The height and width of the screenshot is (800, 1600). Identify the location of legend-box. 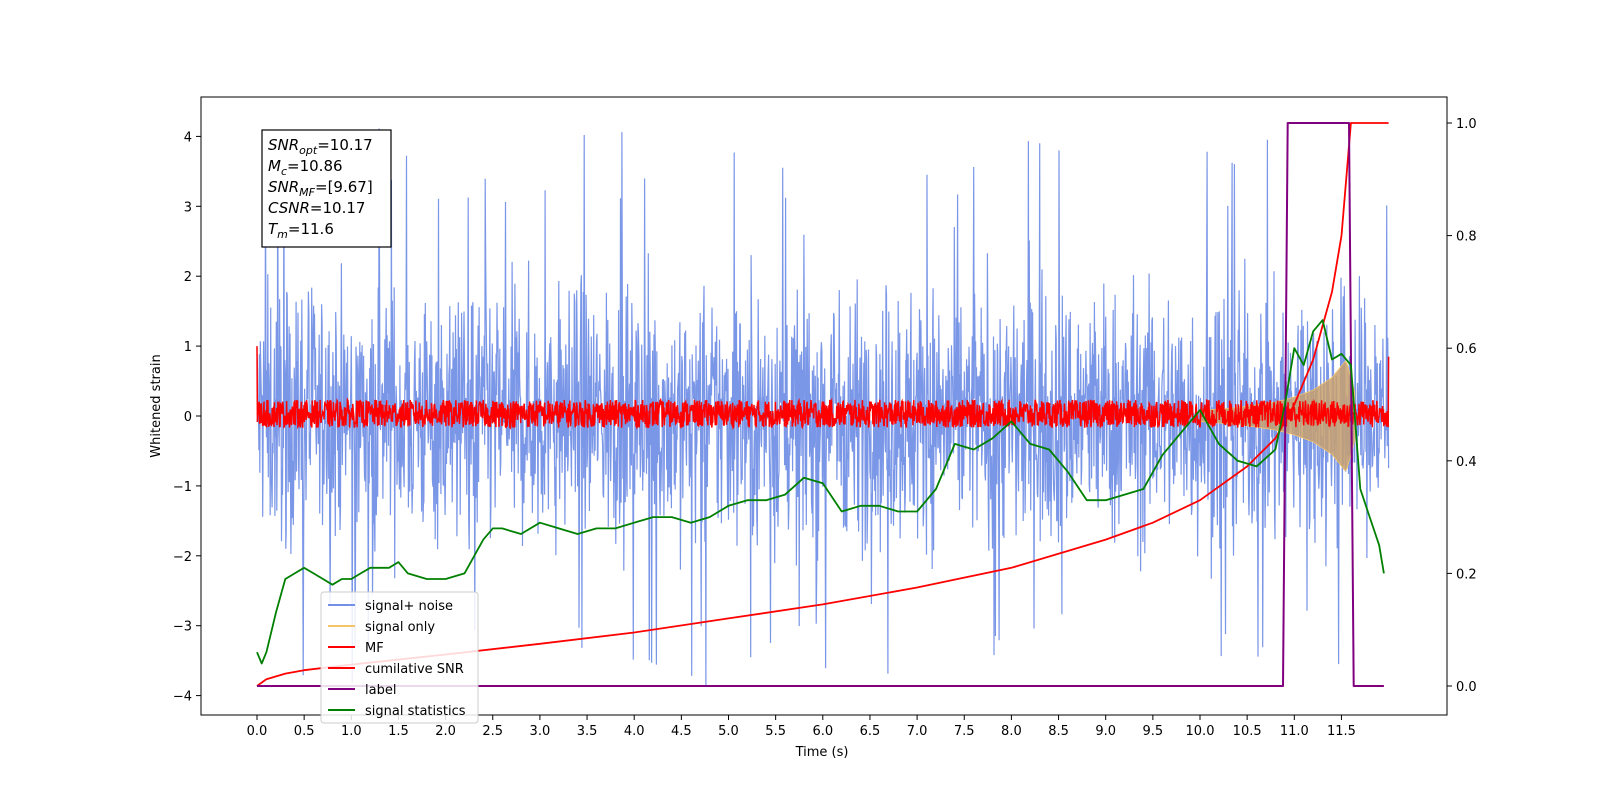
(399, 657).